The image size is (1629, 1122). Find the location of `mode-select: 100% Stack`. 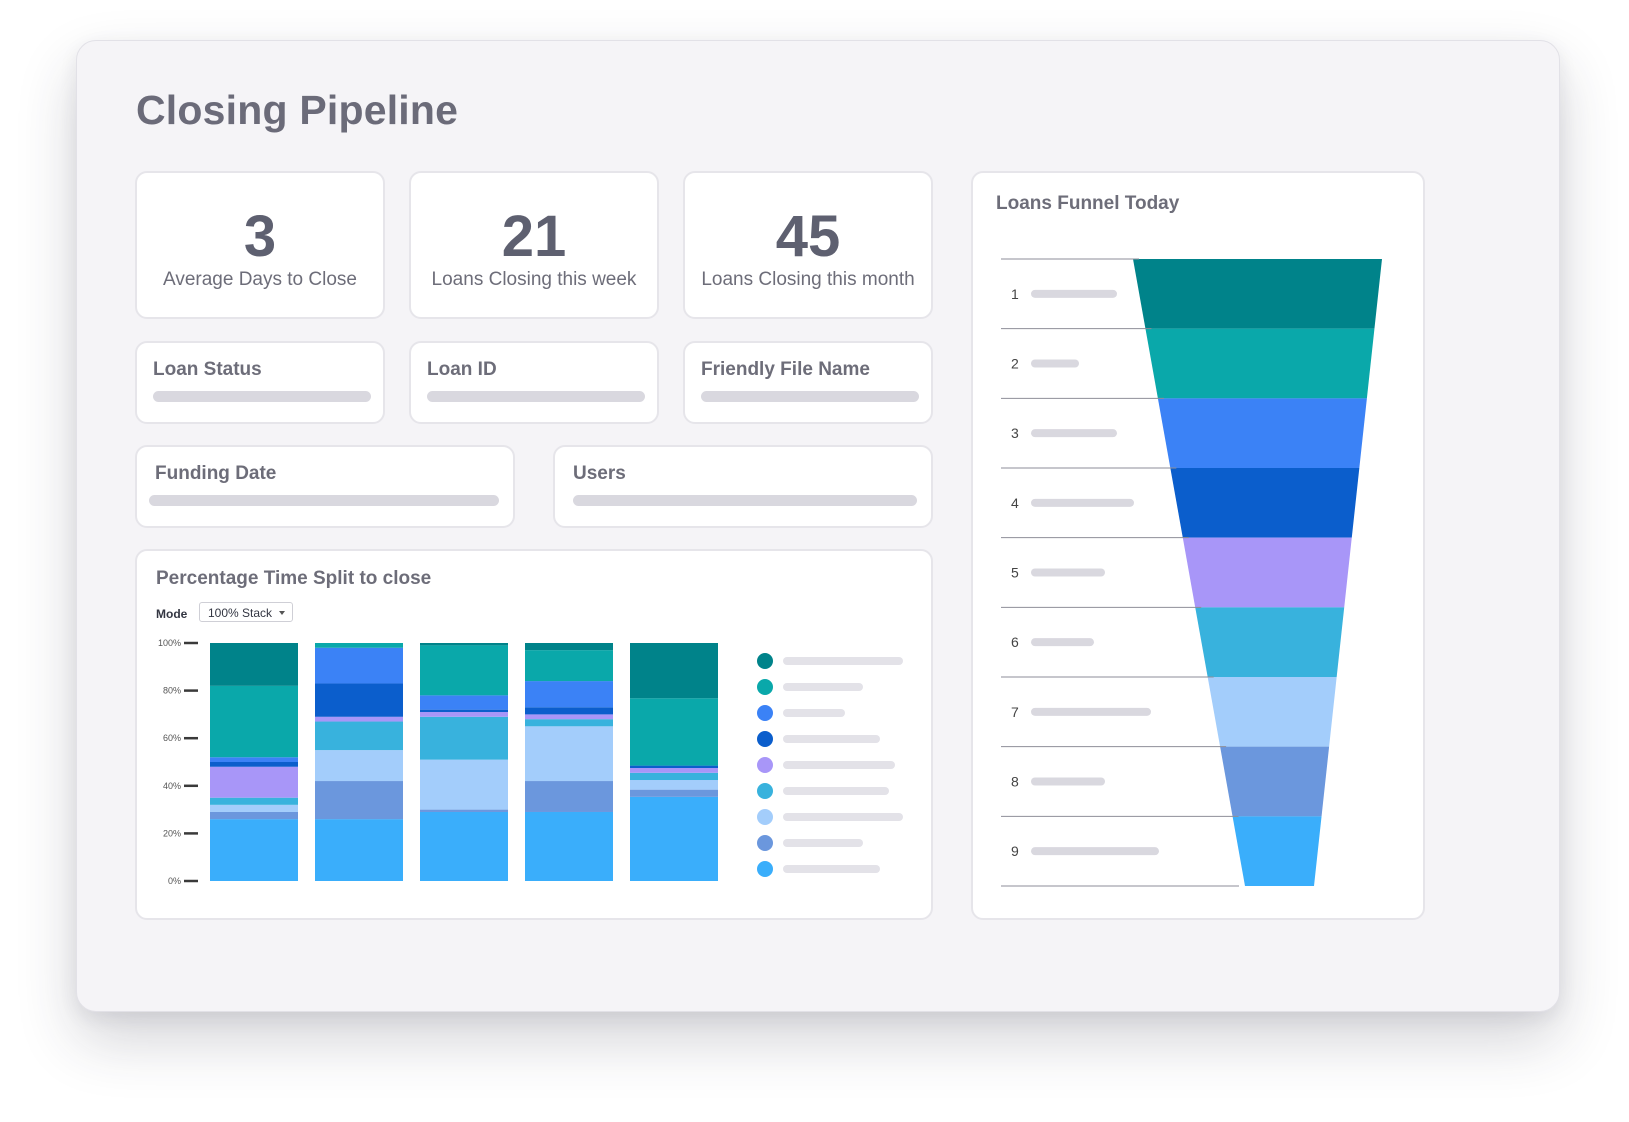

mode-select: 100% Stack is located at coordinates (246, 612).